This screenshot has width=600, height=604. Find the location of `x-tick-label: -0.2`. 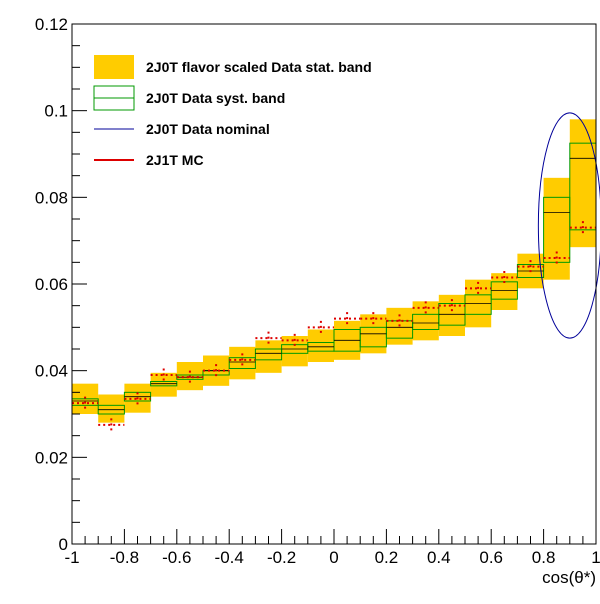

x-tick-label: -0.2 is located at coordinates (281, 557).